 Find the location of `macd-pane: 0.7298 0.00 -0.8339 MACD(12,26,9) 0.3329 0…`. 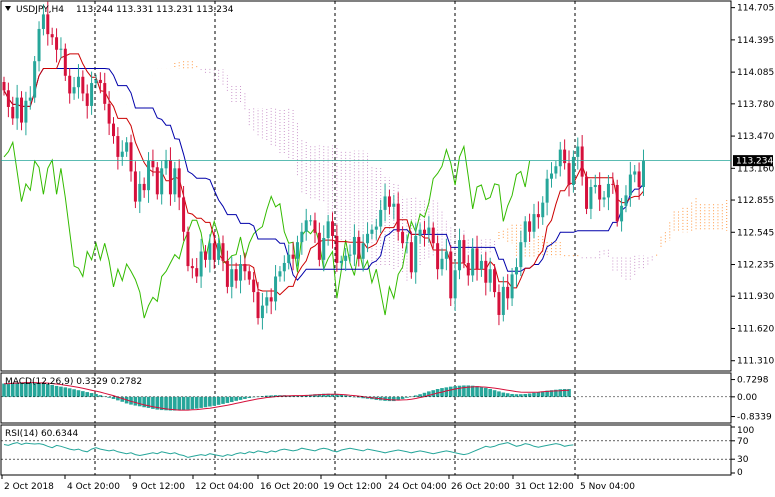

macd-pane: 0.7298 0.00 -0.8339 MACD(12,26,9) 0.3329 0… is located at coordinates (386, 398).